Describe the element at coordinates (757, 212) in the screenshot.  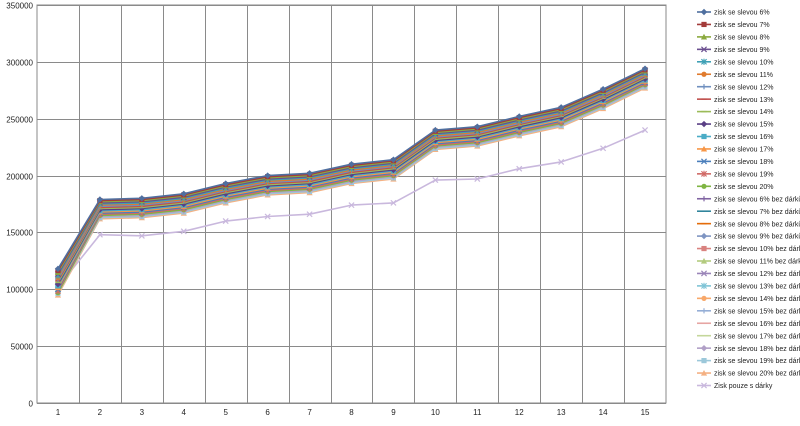
I see `legend-label: zisk se slevou 7% bez dárků` at that location.